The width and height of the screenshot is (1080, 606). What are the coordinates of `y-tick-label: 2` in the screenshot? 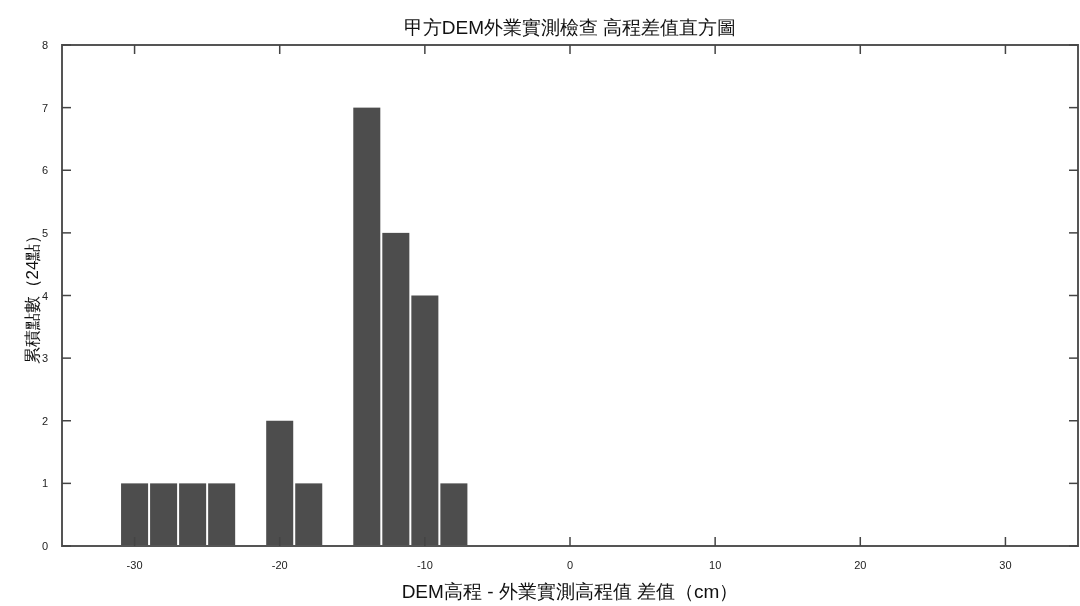 It's located at (44, 420).